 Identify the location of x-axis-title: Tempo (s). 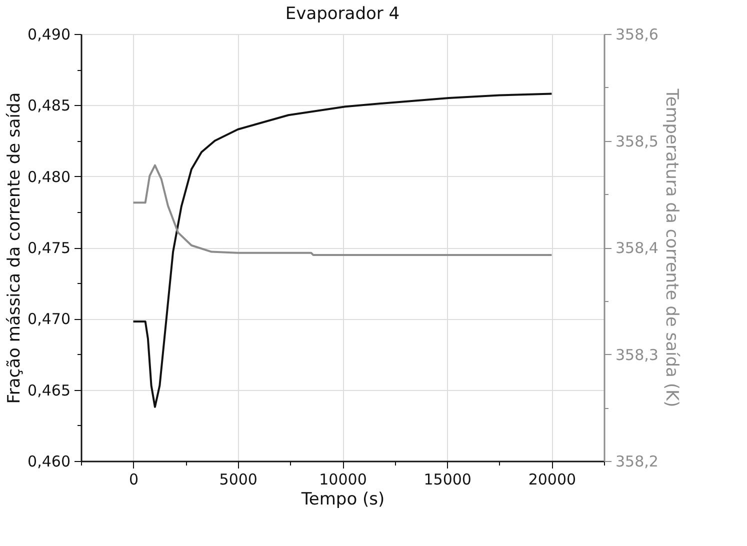
(342, 500).